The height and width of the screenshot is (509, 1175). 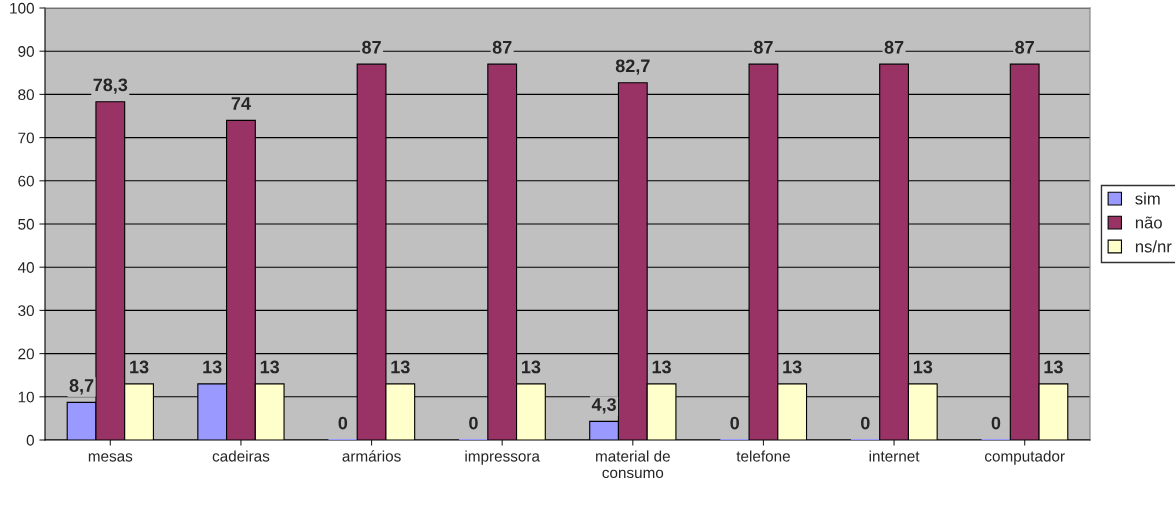 I want to click on y-tick-label: 30, so click(x=26, y=311).